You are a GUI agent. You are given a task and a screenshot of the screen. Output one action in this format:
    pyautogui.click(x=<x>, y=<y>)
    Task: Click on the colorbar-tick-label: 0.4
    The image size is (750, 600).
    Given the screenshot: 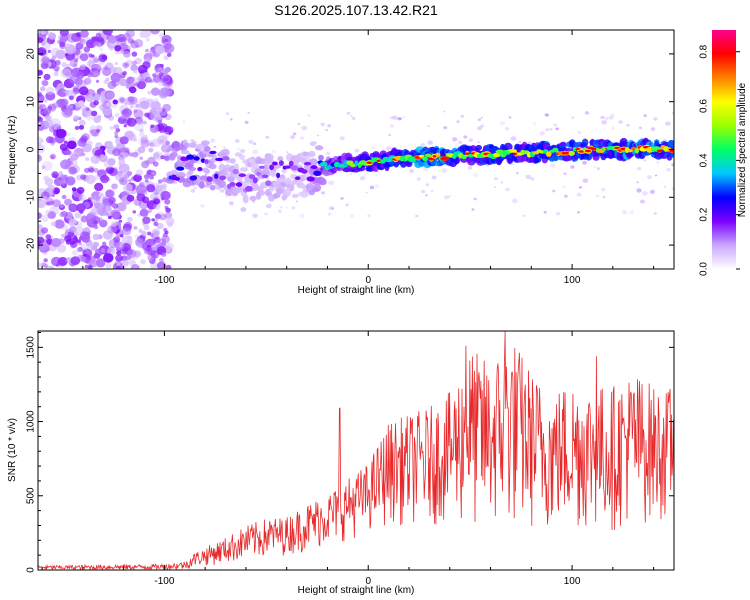 What is the action you would take?
    pyautogui.click(x=704, y=160)
    